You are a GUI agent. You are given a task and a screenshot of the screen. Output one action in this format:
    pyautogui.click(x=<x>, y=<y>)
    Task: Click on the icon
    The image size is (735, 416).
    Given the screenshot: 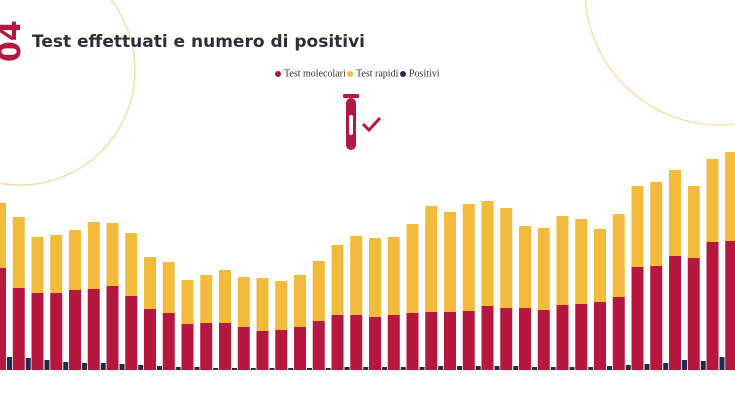 What is the action you would take?
    pyautogui.click(x=362, y=122)
    